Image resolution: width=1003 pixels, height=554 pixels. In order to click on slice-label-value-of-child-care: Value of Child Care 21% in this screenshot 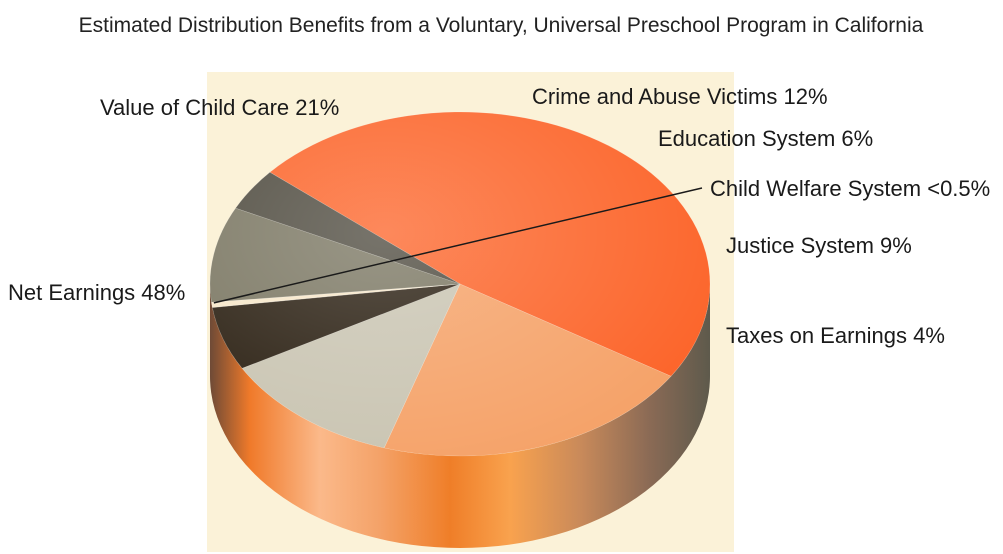, I will do `click(219, 107)`.